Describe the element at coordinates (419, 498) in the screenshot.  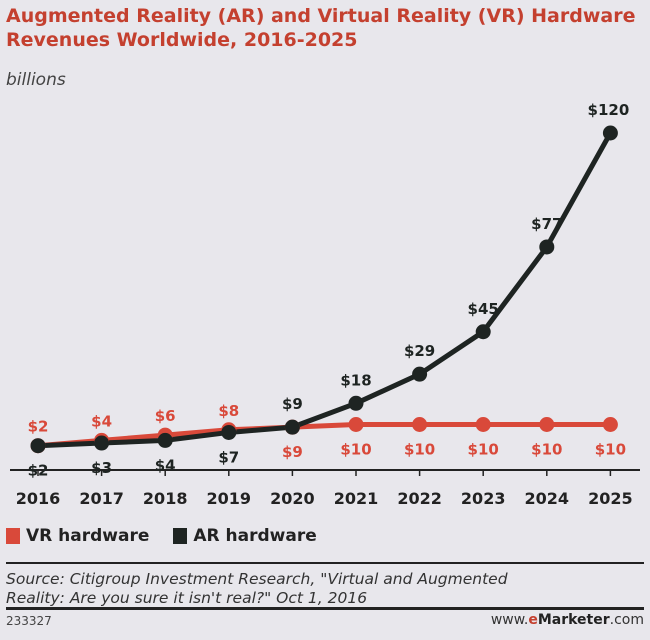
I see `x-tick-label: 2022` at that location.